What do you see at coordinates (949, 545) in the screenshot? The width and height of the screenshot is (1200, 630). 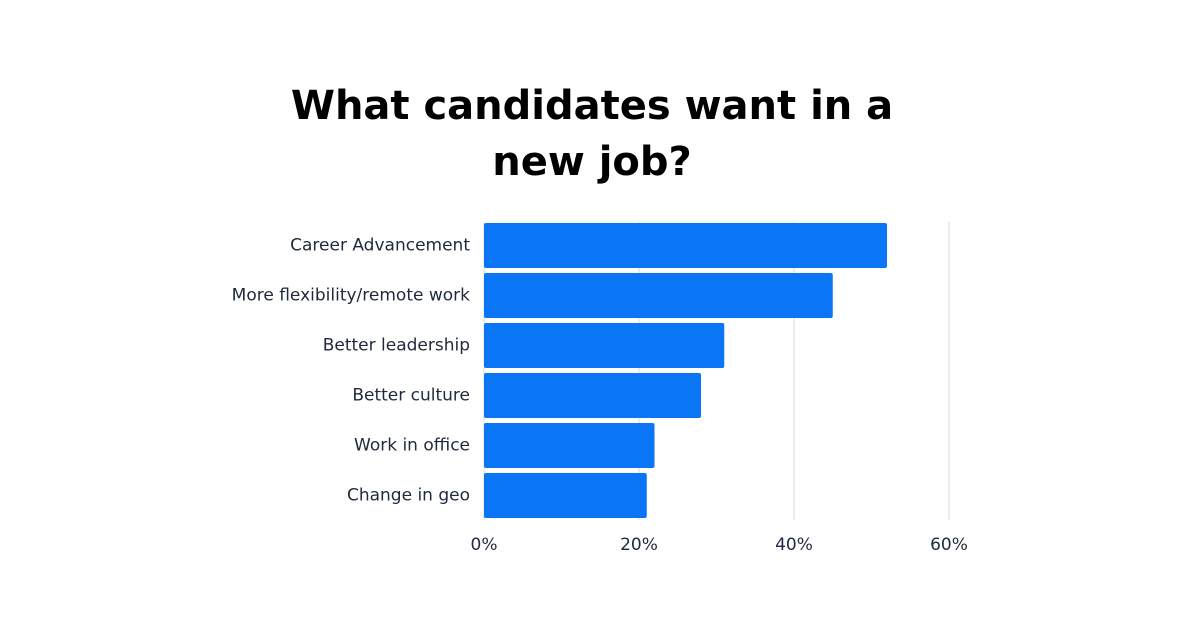 I see `x-tick-label: 60%` at bounding box center [949, 545].